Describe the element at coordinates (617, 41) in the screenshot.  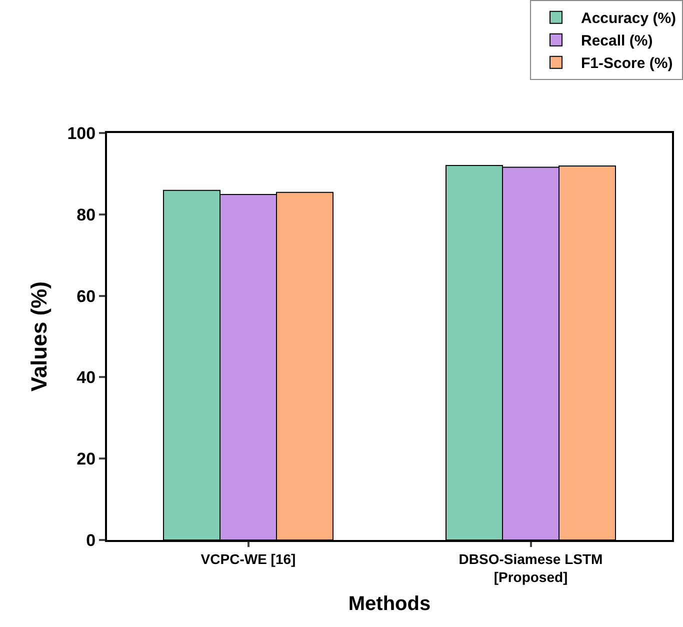
I see `legend-label: Recall (%)` at that location.